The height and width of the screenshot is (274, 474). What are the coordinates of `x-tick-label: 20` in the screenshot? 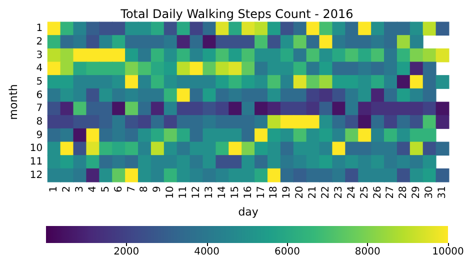 It's located at (300, 192).